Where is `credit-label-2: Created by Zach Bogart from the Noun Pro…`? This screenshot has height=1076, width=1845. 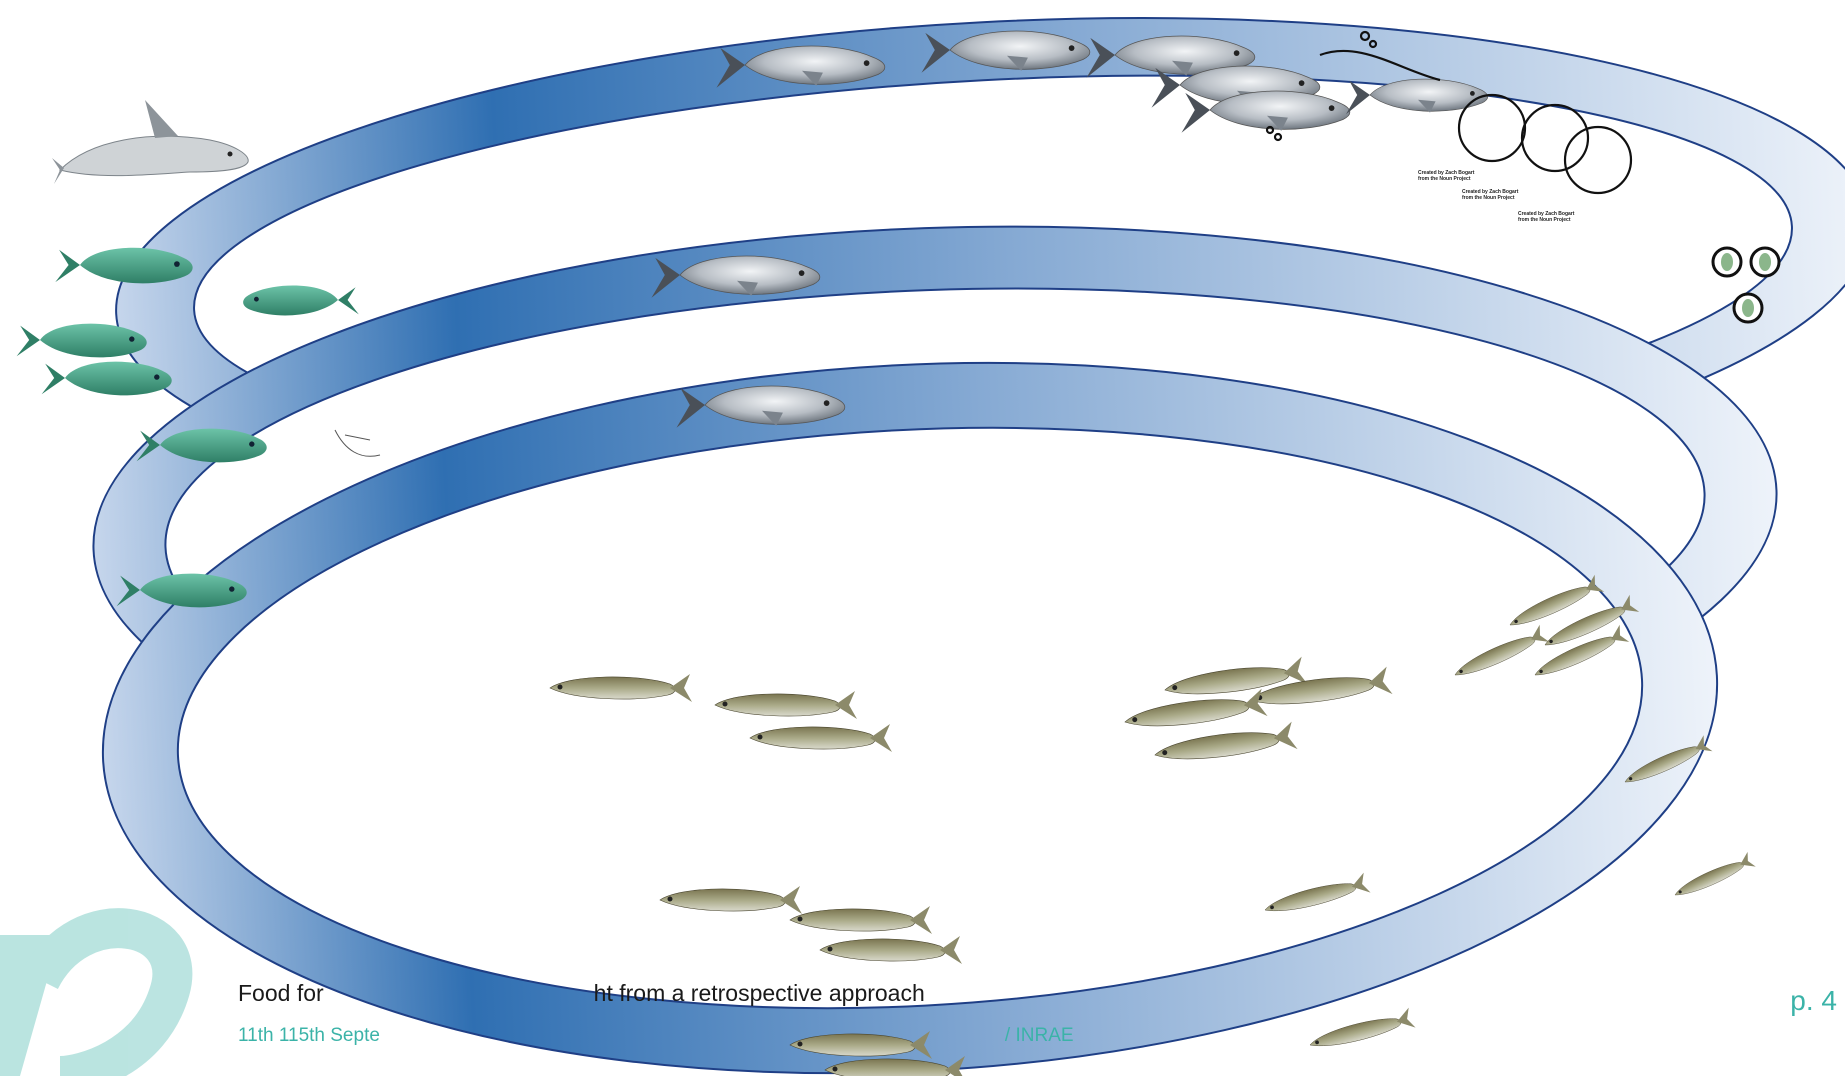
credit-label-2: Created by Zach Bogart from the Noun Pro… is located at coordinates (1490, 195).